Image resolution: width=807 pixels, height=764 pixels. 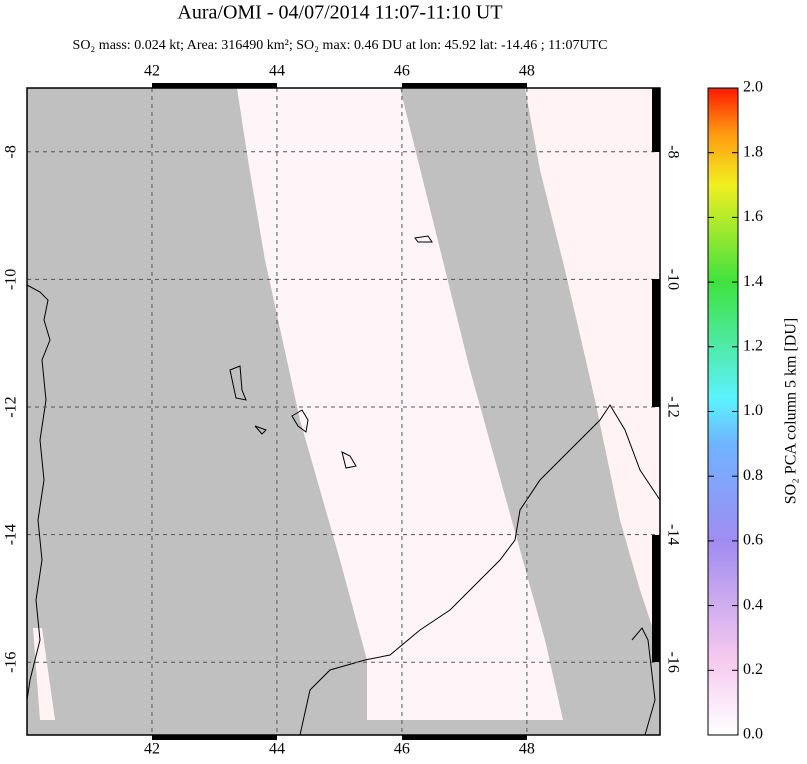 I want to click on chart-title: Aura/OMI - 04/07/2014 11:07-11:10 UT, so click(x=339, y=13).